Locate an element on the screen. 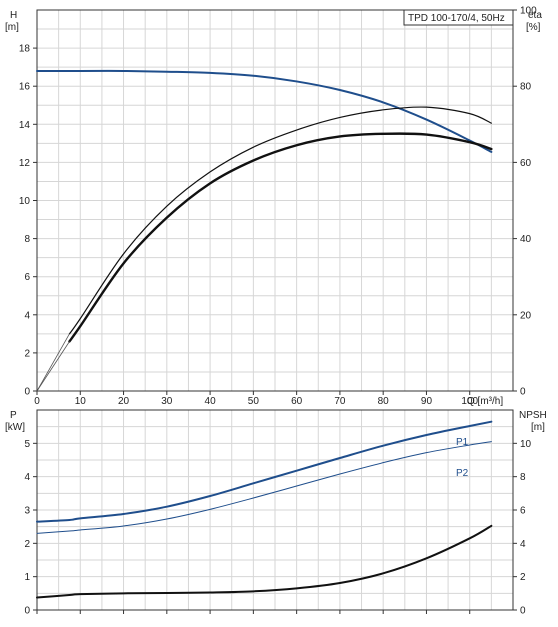 The height and width of the screenshot is (627, 558). x-tick-label: 70 is located at coordinates (340, 401).